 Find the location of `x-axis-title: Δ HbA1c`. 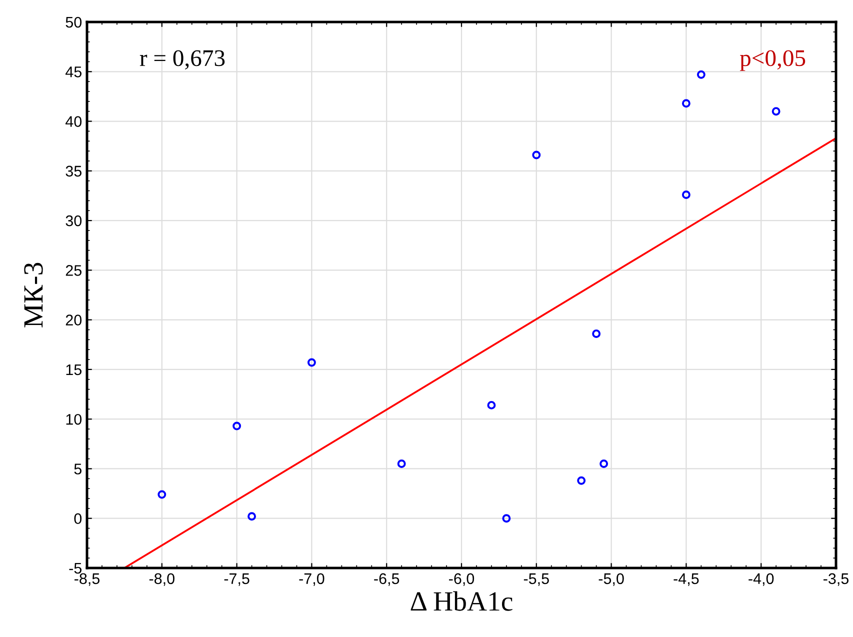

x-axis-title: Δ HbA1c is located at coordinates (461, 601).